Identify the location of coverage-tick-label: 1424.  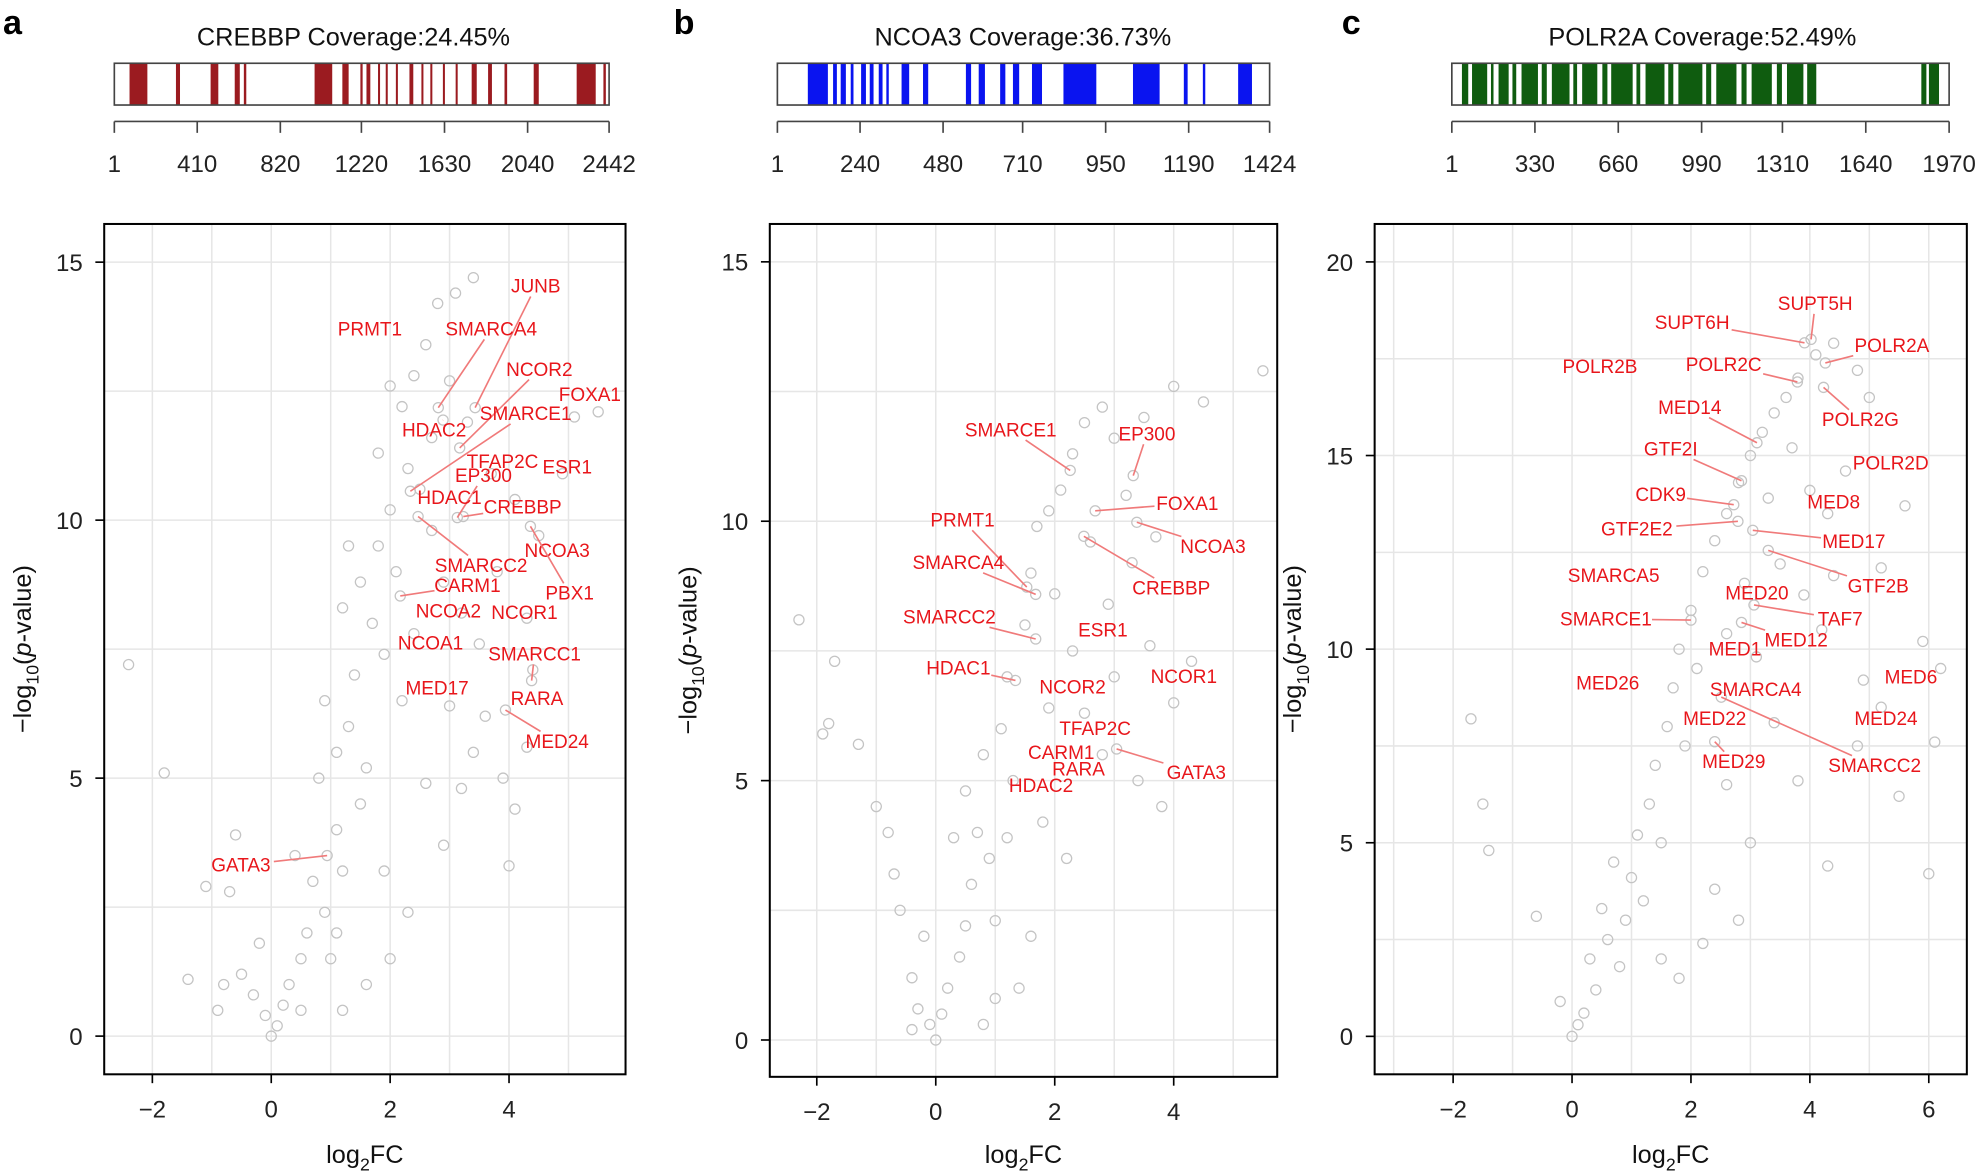
(1269, 164).